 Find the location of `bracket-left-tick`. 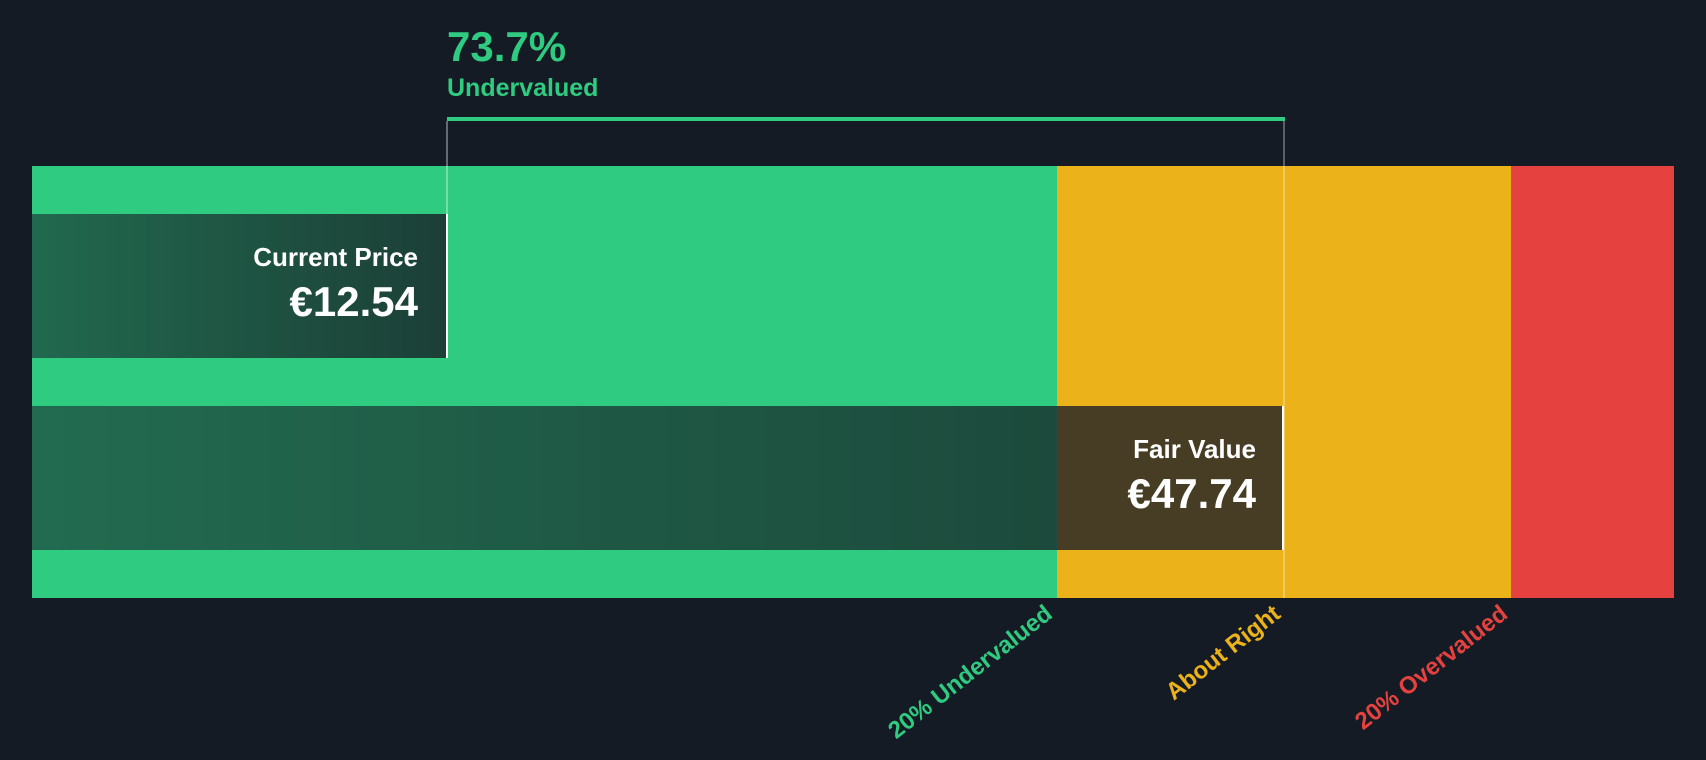

bracket-left-tick is located at coordinates (447, 167).